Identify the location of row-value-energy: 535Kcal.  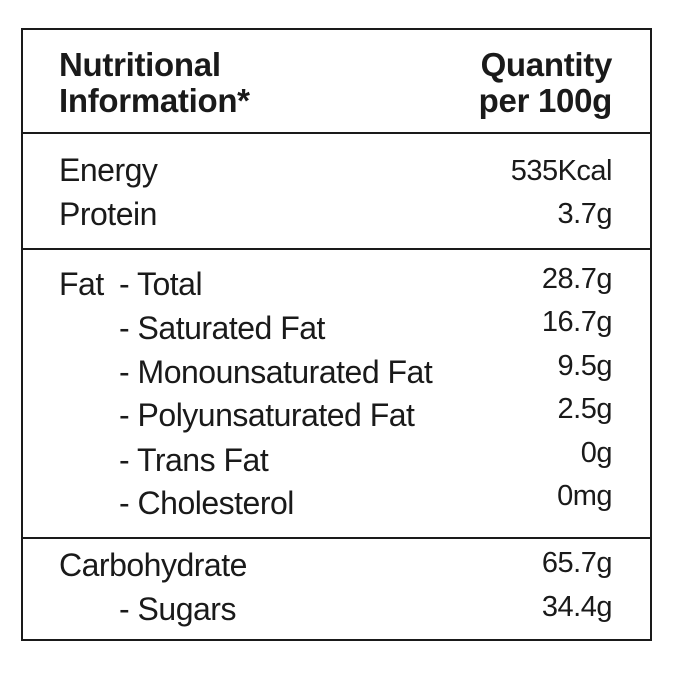
(561, 171).